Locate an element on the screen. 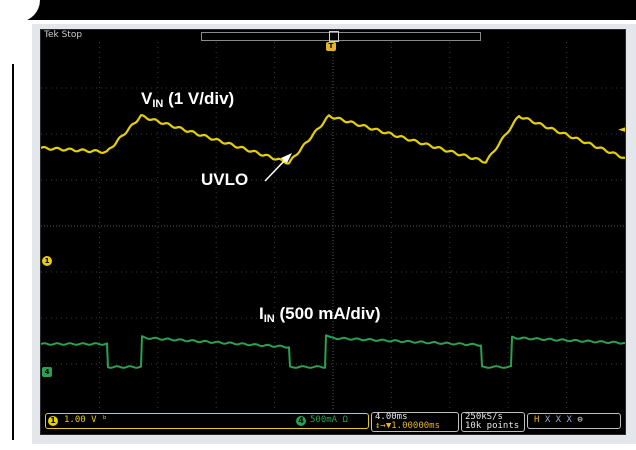  vin-sub: IN is located at coordinates (158, 104).